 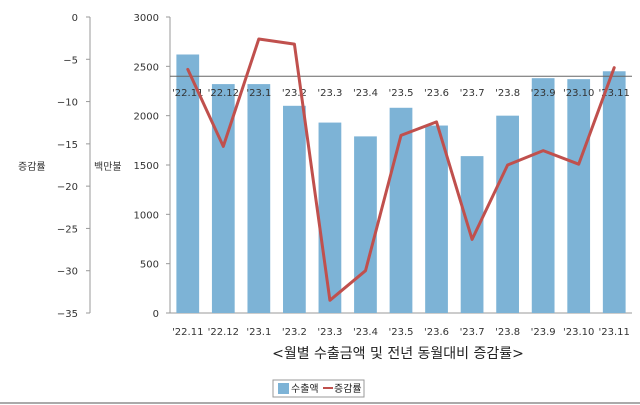 I want to click on x-category-label: '23.9, so click(x=543, y=332).